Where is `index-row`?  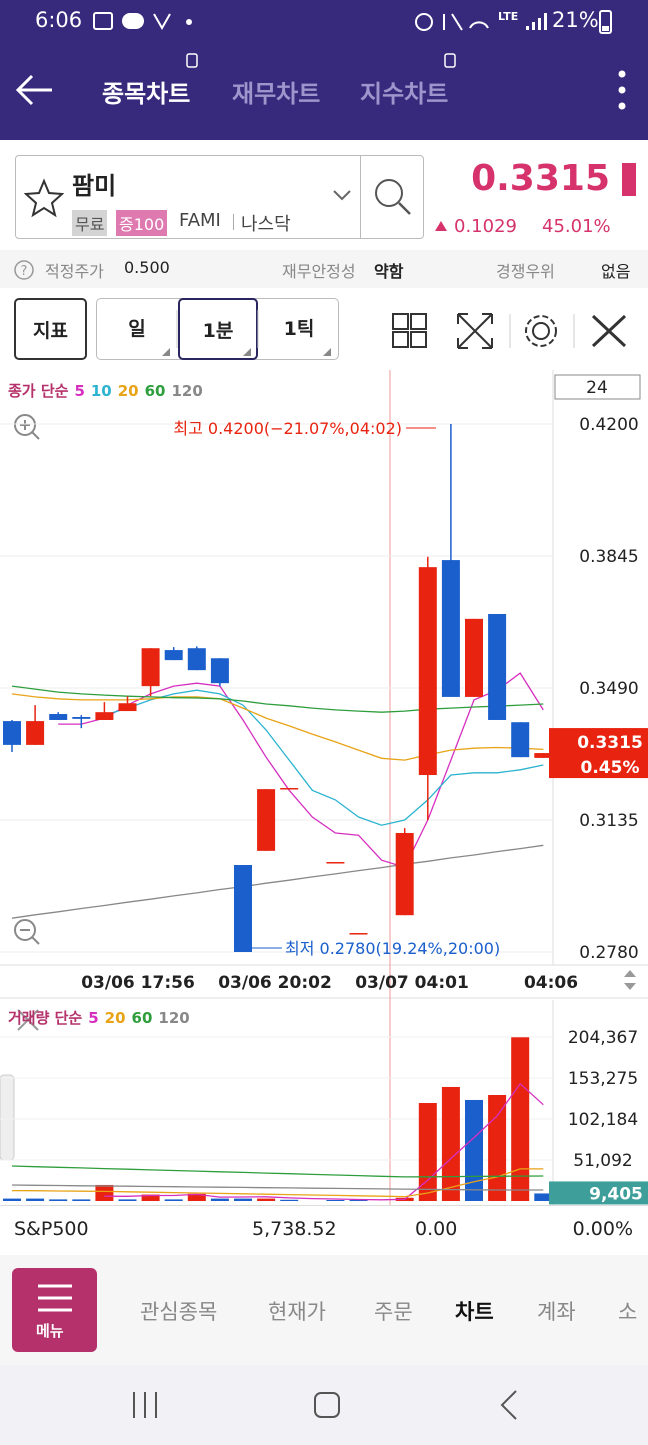 index-row is located at coordinates (324, 1230).